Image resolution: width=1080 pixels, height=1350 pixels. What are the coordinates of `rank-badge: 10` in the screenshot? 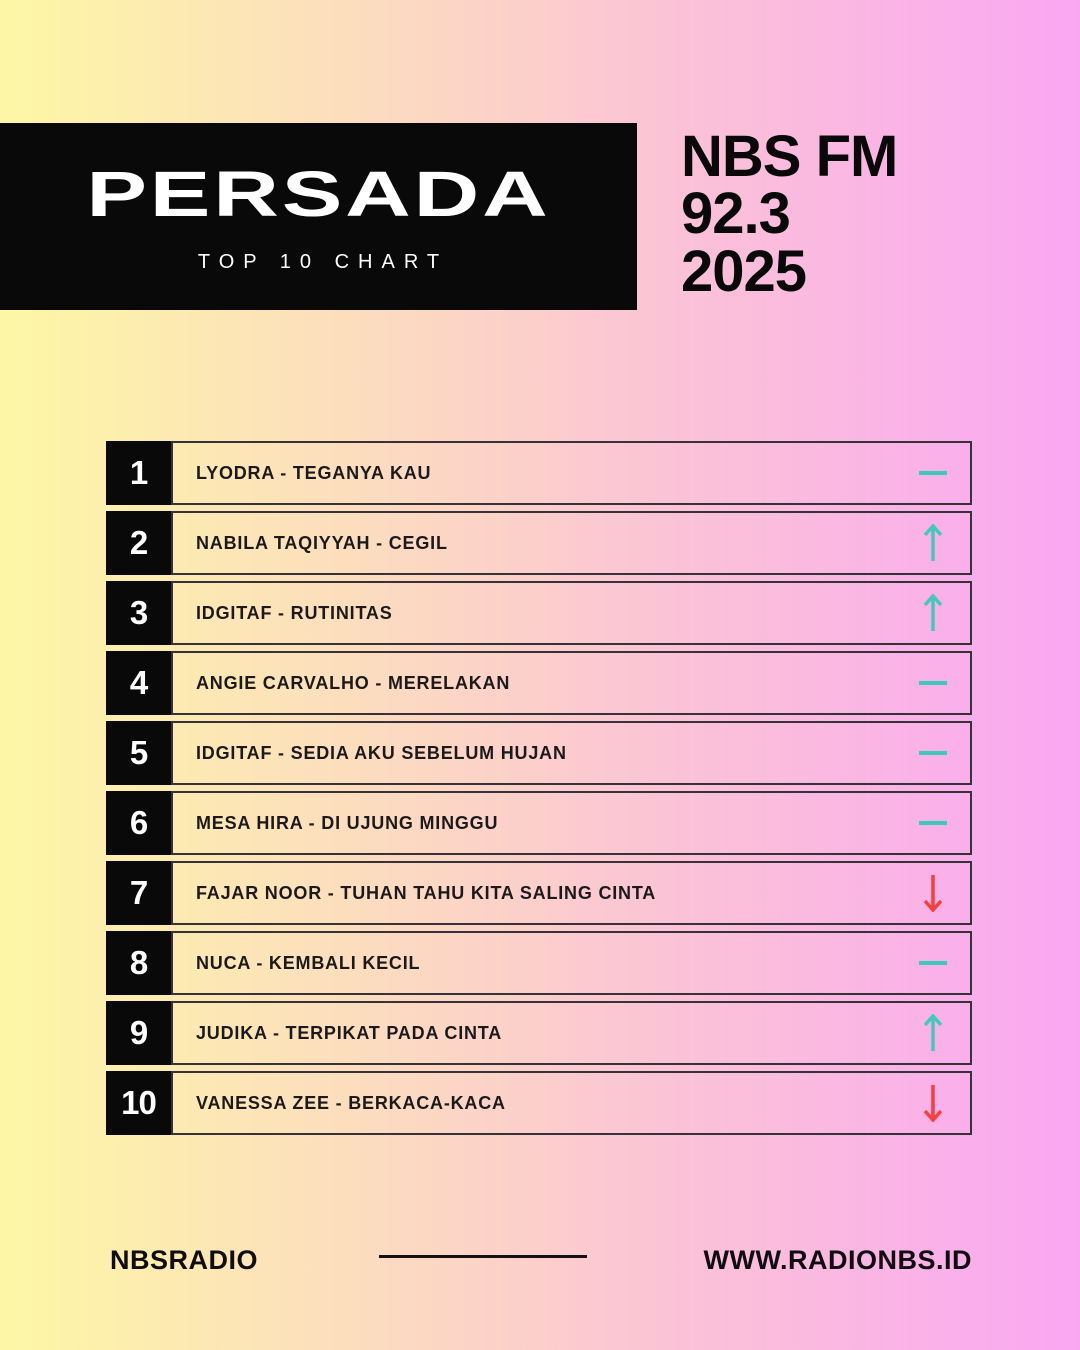 It's located at (138, 1103).